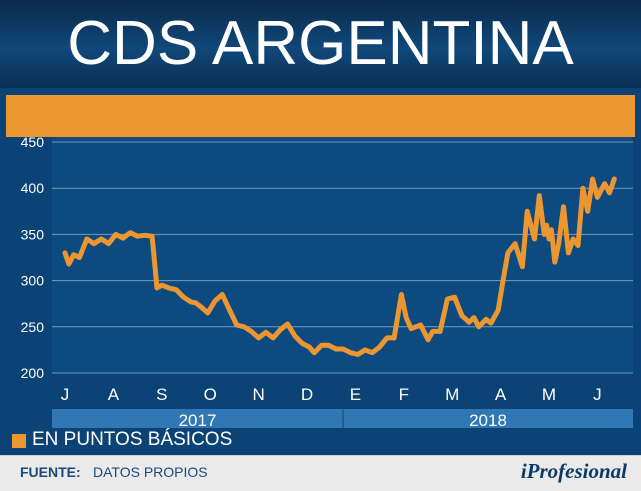 The width and height of the screenshot is (641, 491). Describe the element at coordinates (33, 143) in the screenshot. I see `y-tick-label: 450` at that location.